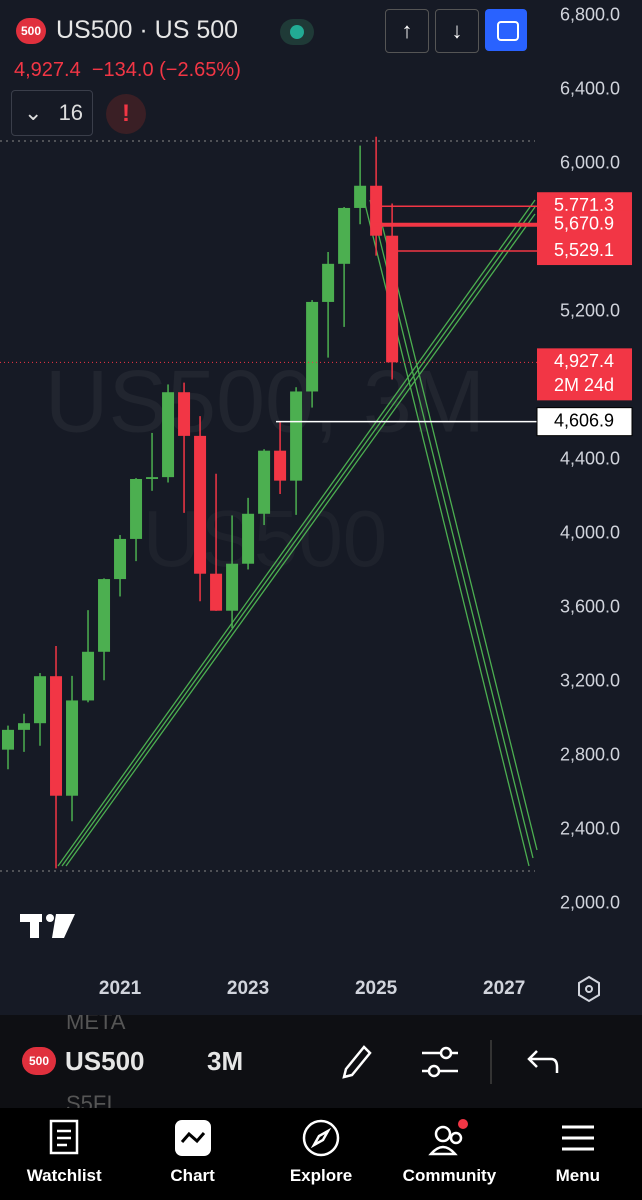  I want to click on nav-explore: Explore, so click(321, 1154).